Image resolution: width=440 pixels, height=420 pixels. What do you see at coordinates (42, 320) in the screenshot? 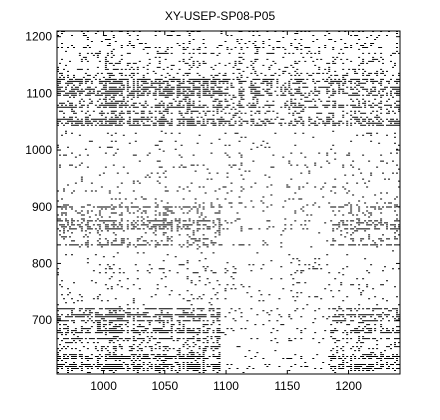
I see `y-tick-label: 700` at bounding box center [42, 320].